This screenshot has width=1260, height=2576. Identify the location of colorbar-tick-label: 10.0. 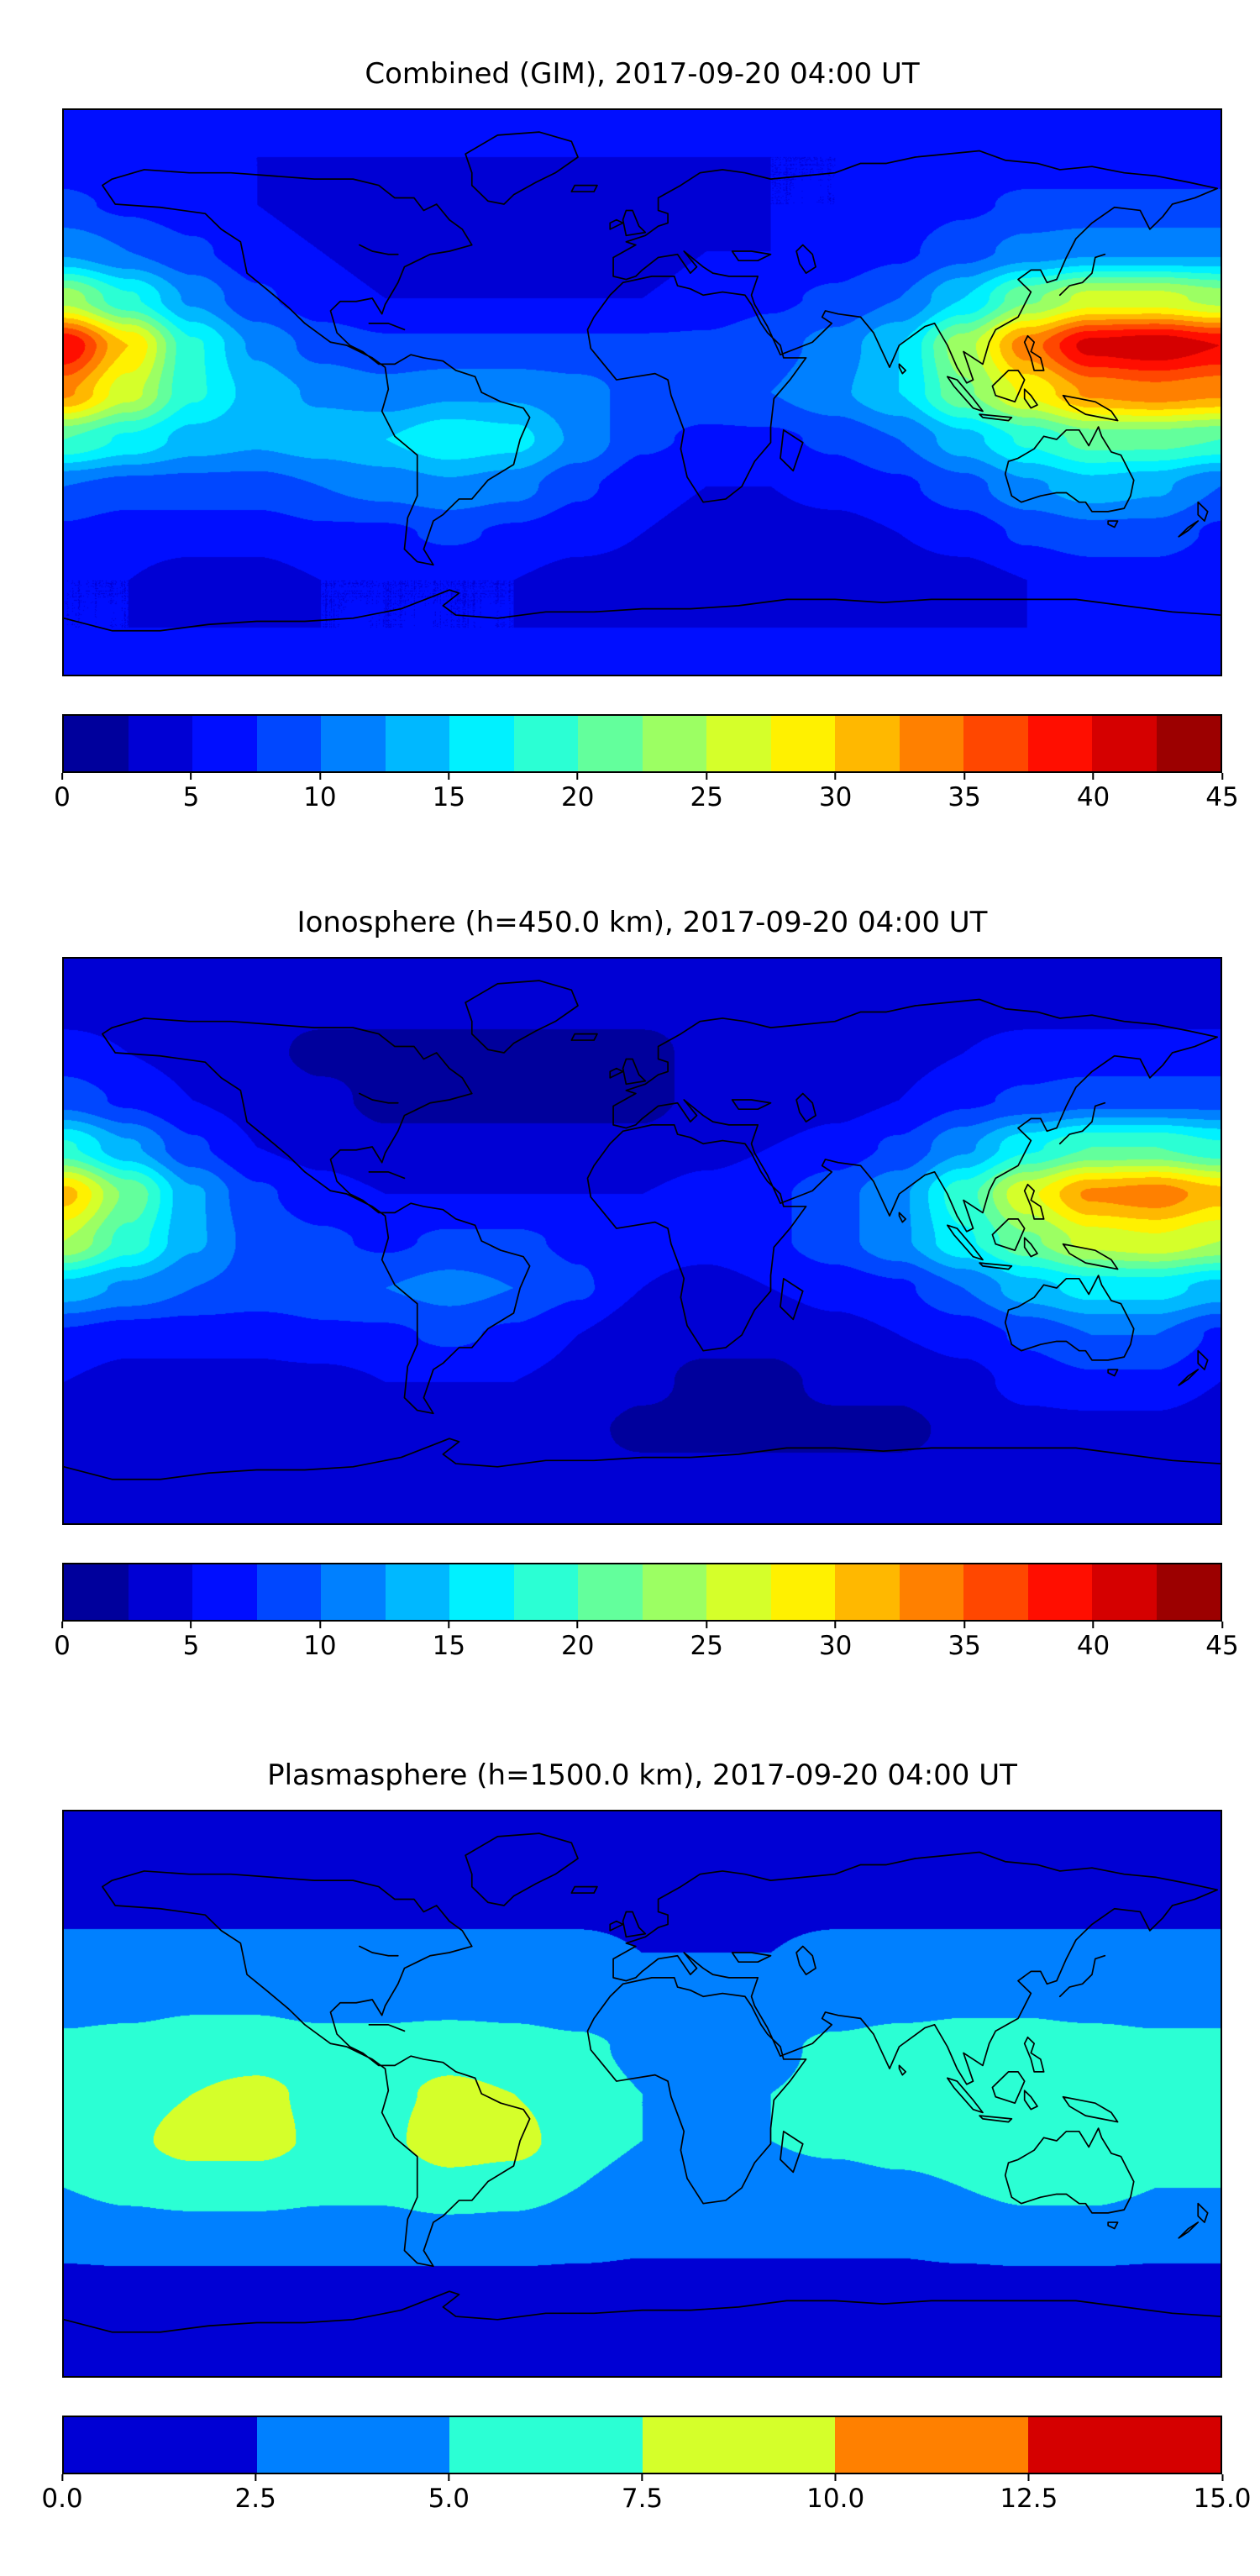
(835, 2499).